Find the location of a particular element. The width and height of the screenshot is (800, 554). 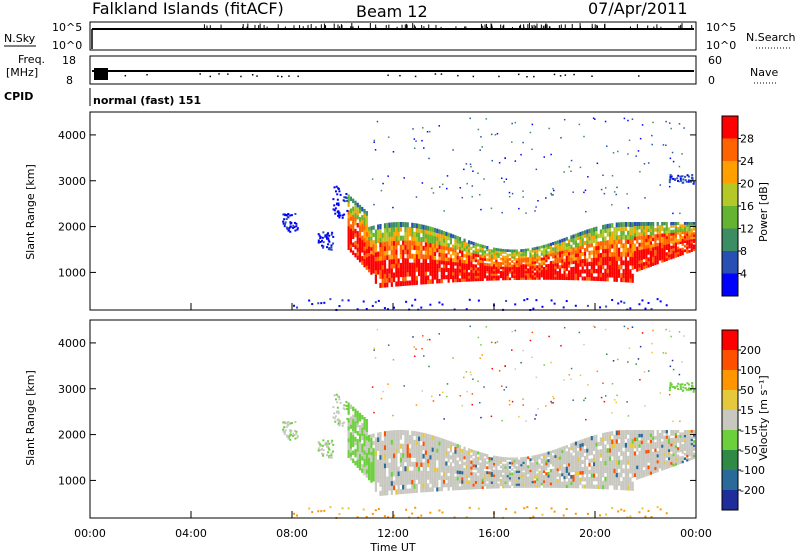

colorbar-swatch is located at coordinates (730, 480).